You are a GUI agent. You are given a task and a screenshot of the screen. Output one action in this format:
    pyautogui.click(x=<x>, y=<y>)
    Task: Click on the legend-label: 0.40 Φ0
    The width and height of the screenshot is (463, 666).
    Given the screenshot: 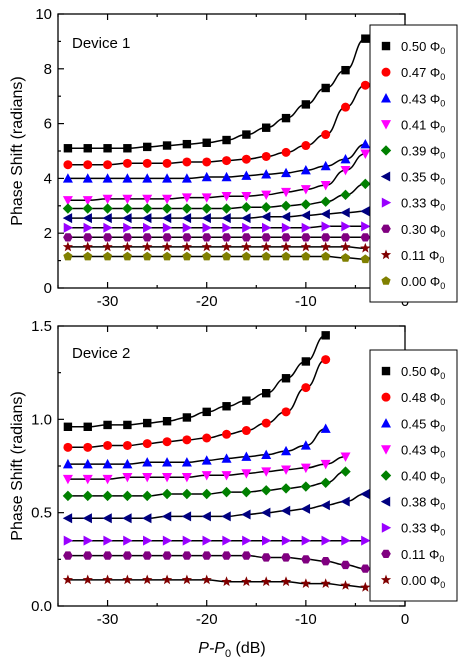 What is the action you would take?
    pyautogui.click(x=423, y=477)
    